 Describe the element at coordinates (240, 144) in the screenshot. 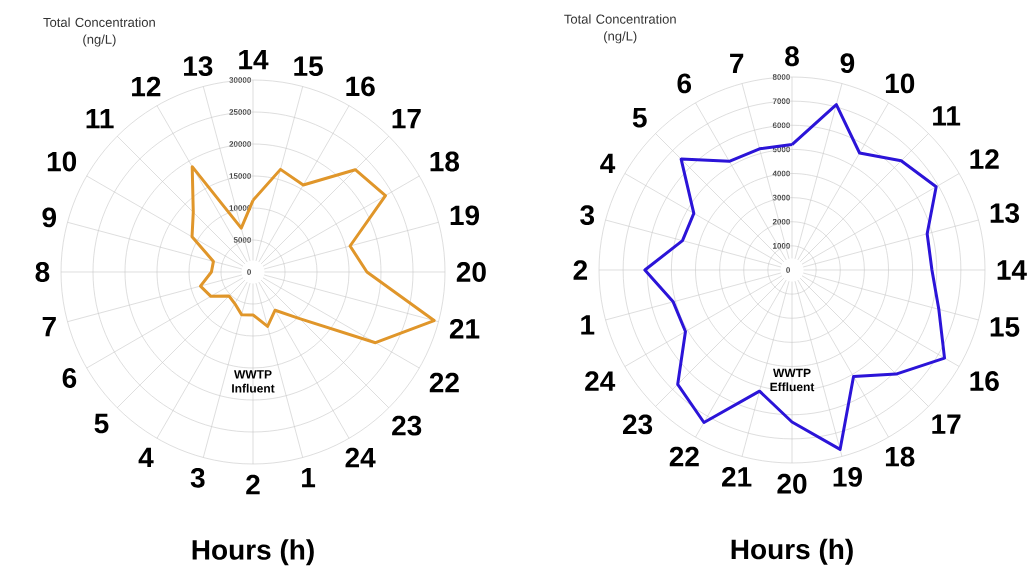

I see `y-tick-label: 20000` at that location.